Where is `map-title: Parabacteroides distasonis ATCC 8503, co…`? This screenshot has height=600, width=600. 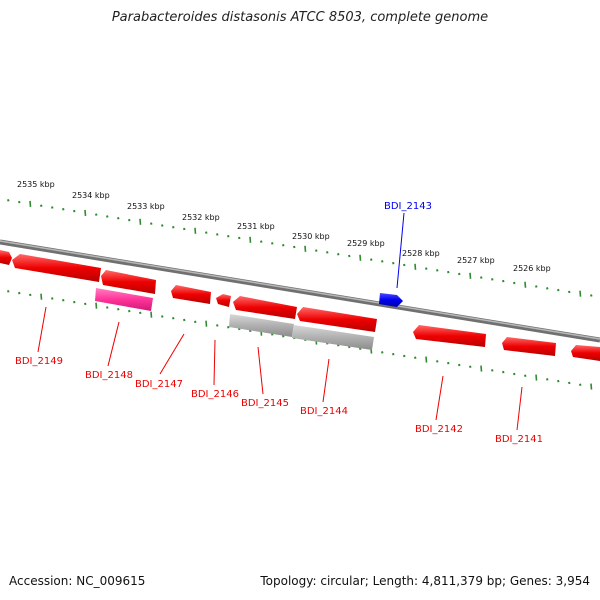
map-title: Parabacteroides distasonis ATCC 8503, co… is located at coordinates (300, 17).